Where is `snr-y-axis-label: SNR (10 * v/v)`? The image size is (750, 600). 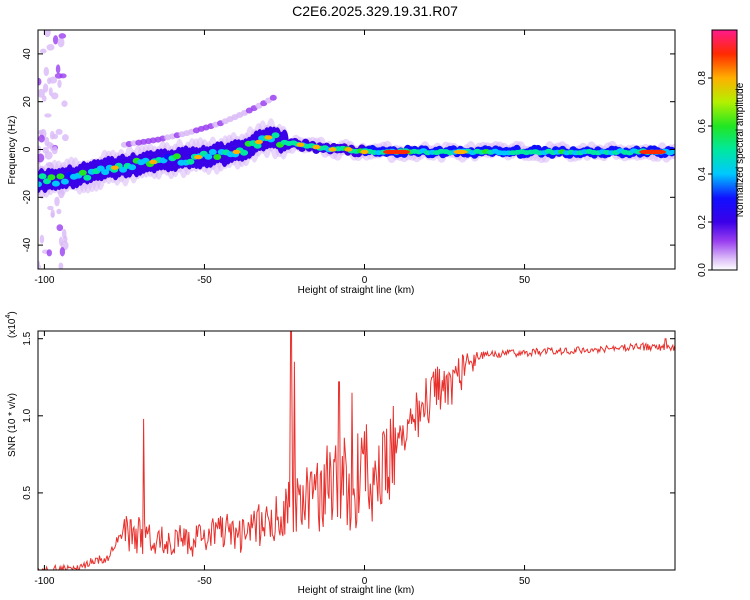 snr-y-axis-label: SNR (10 * v/v) is located at coordinates (12, 425).